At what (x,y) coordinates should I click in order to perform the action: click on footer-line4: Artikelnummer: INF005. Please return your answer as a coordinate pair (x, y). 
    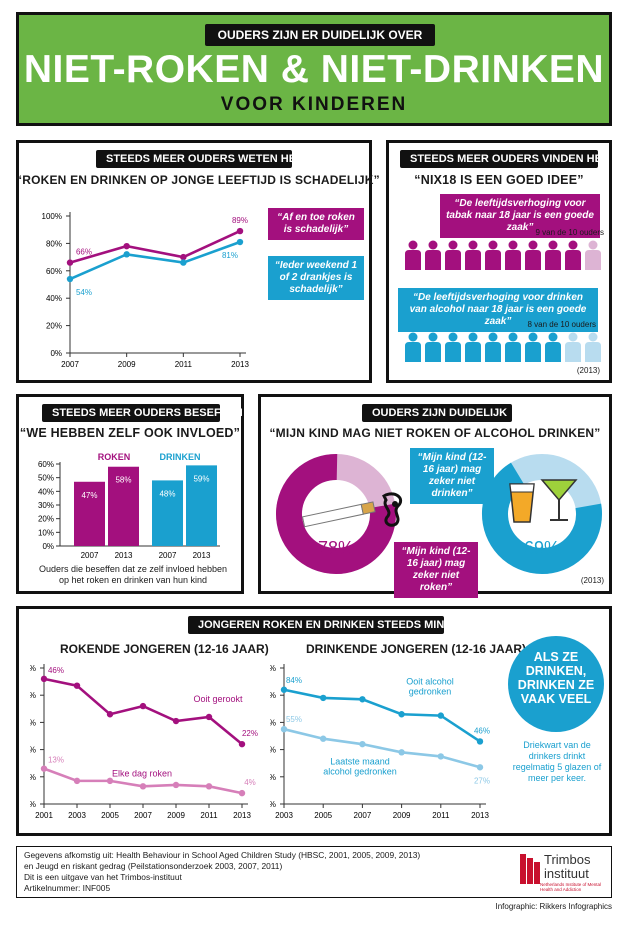
    Looking at the image, I should click on (67, 888).